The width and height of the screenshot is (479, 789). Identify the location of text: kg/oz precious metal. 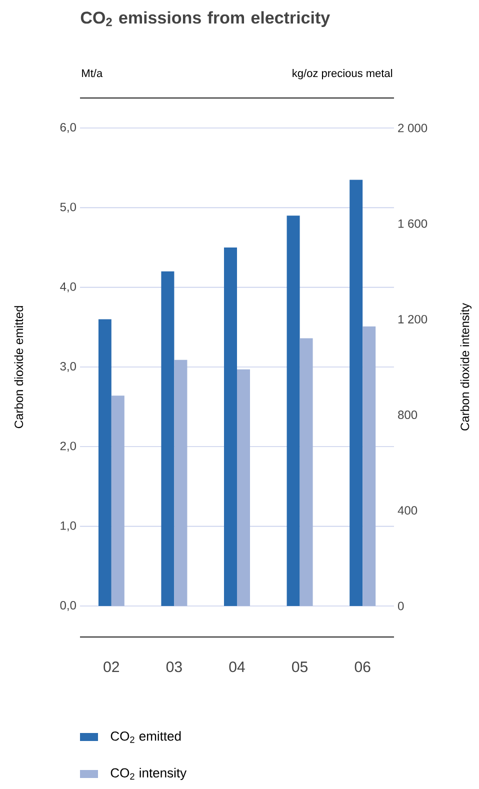
(342, 74).